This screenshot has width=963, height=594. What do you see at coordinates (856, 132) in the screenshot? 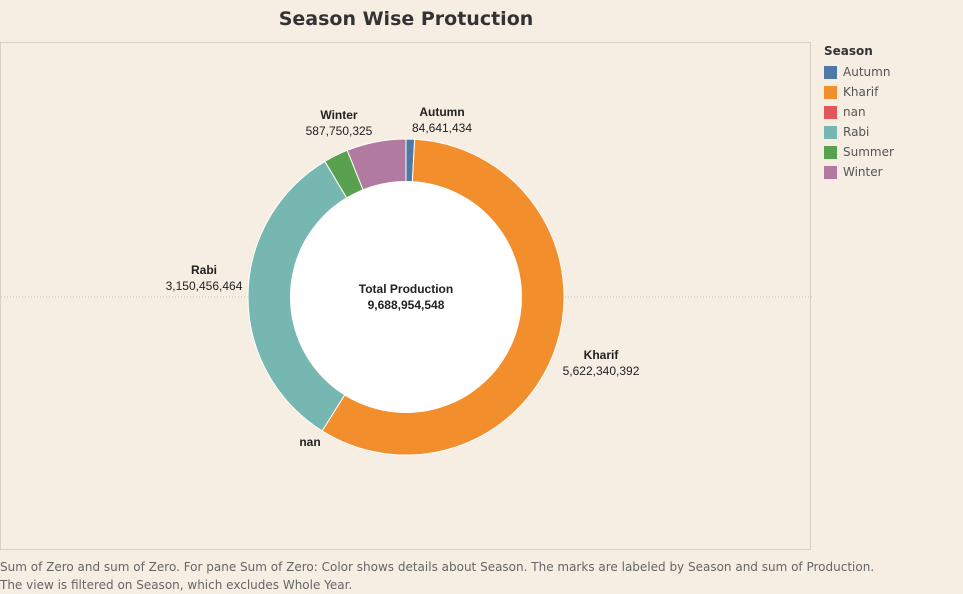
I see `legend-label: Rabi` at bounding box center [856, 132].